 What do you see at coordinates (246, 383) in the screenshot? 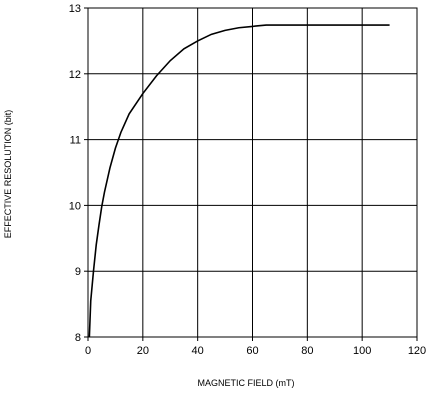
I see `x-axis-title: MAGNETIC FIELD (mT)` at bounding box center [246, 383].